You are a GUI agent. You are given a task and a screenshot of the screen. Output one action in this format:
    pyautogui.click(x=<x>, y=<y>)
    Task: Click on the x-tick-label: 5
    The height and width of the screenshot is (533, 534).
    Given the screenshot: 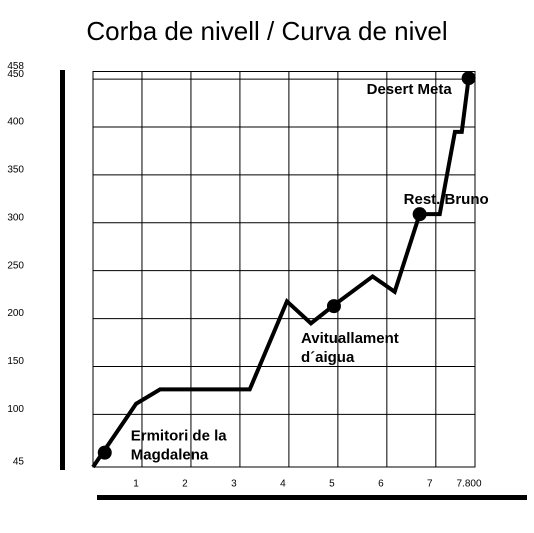 What is the action you would take?
    pyautogui.click(x=332, y=484)
    